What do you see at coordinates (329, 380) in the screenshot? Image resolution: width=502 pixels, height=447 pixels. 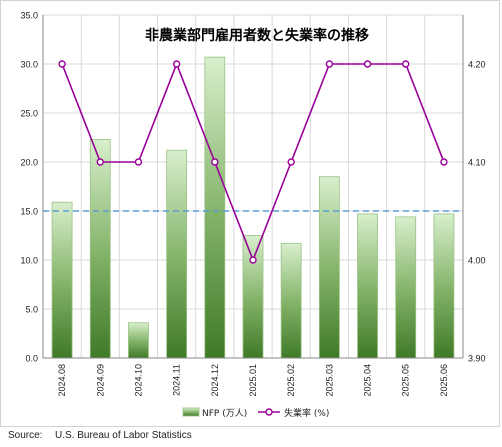 I see `x-tick-label: 2025.03` at bounding box center [329, 380].